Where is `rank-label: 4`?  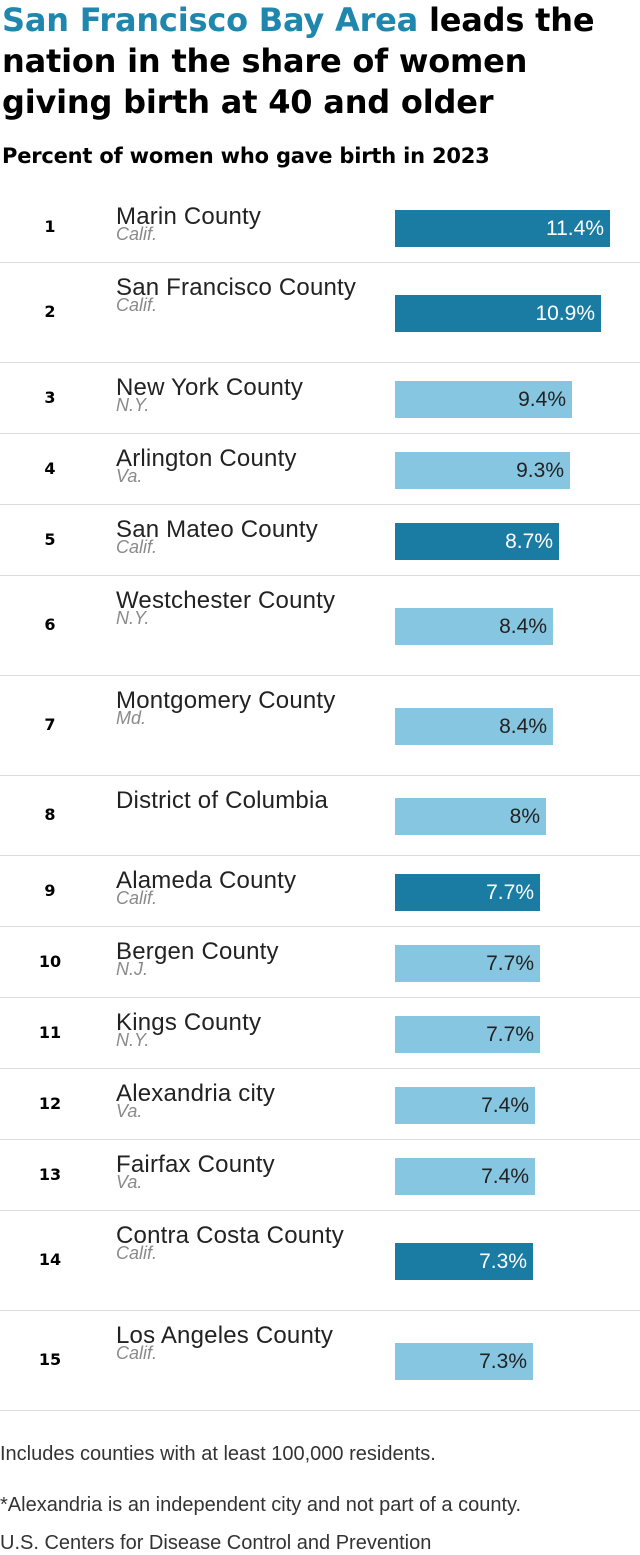 rank-label: 4 is located at coordinates (50, 468).